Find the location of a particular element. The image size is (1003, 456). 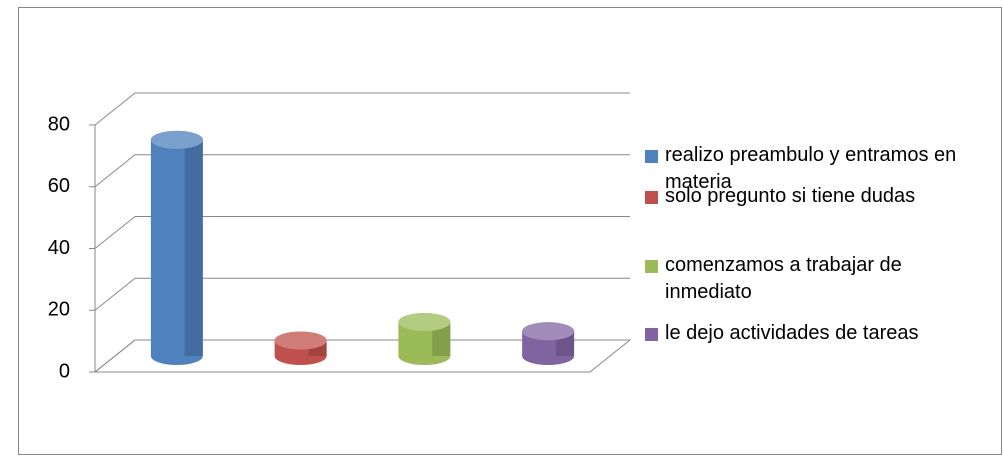

legend-entry: realizo preambulo y entramos en materia is located at coordinates (815, 169).